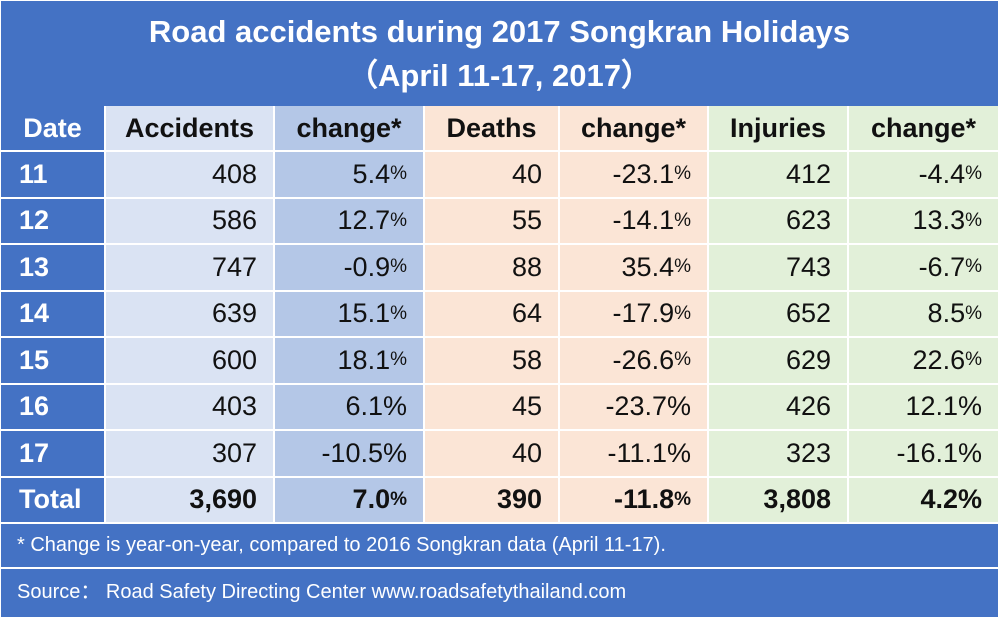 The width and height of the screenshot is (999, 618). What do you see at coordinates (376, 406) in the screenshot?
I see `cell-value: 6.1%` at bounding box center [376, 406].